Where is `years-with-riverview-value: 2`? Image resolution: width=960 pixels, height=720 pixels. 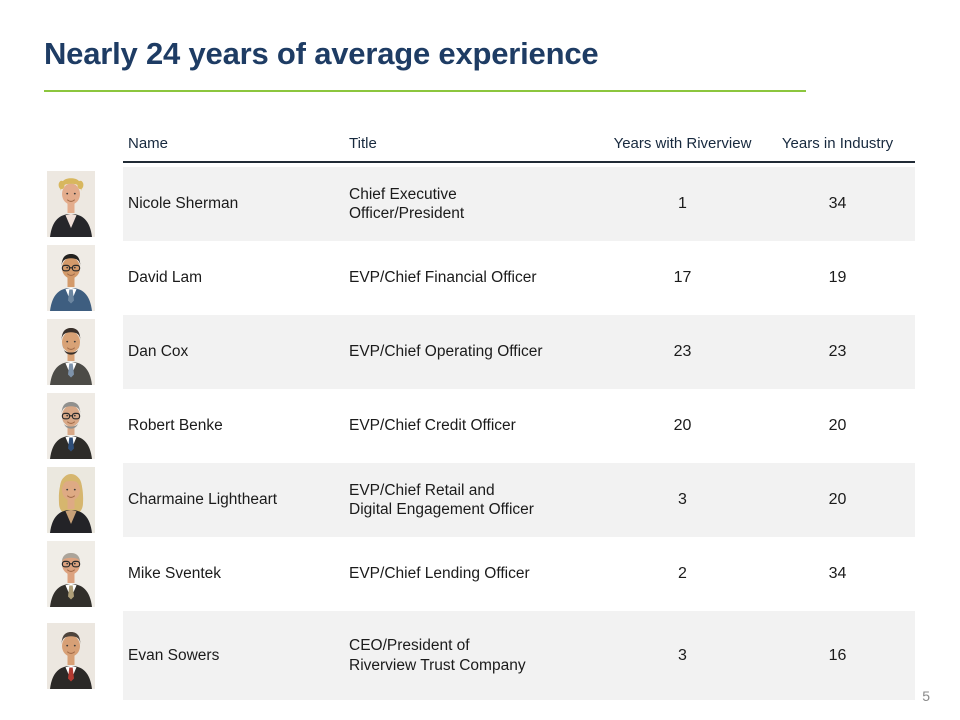
years-with-riverview-value: 2 is located at coordinates (682, 573).